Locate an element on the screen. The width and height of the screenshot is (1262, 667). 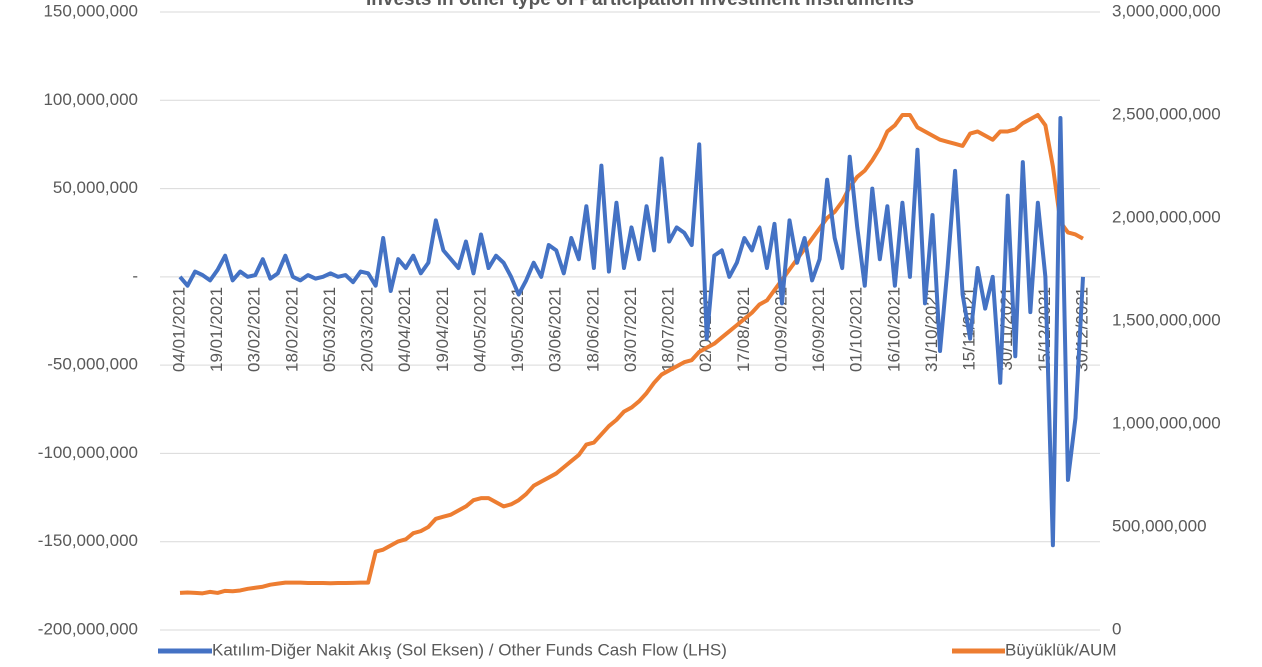
x-tick-label: 04/01/2021 is located at coordinates (178, 329).